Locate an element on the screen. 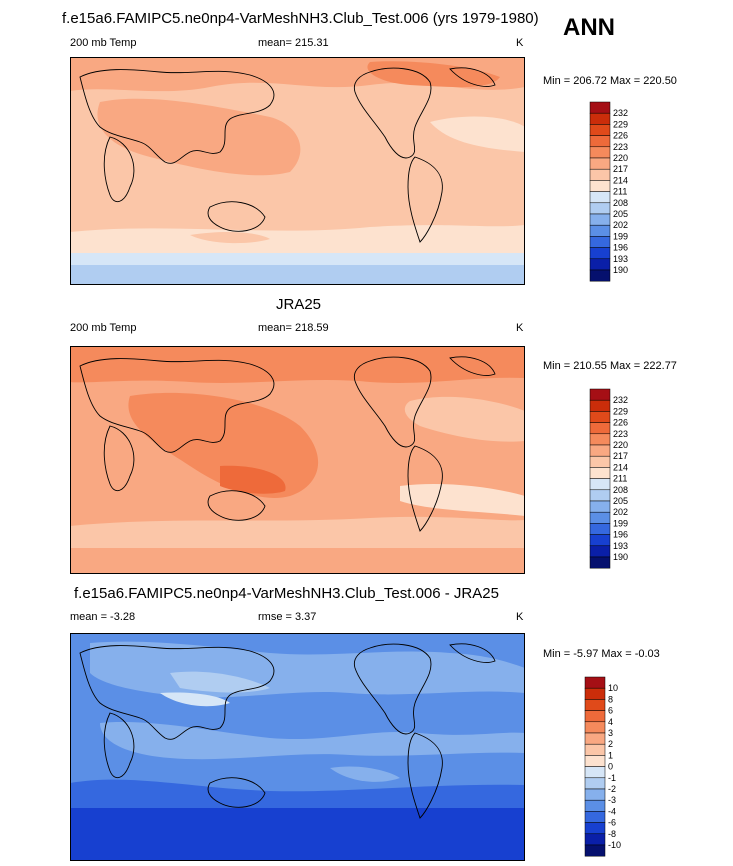 The image size is (733, 866). colorbar-tick-label: -3 is located at coordinates (612, 800).